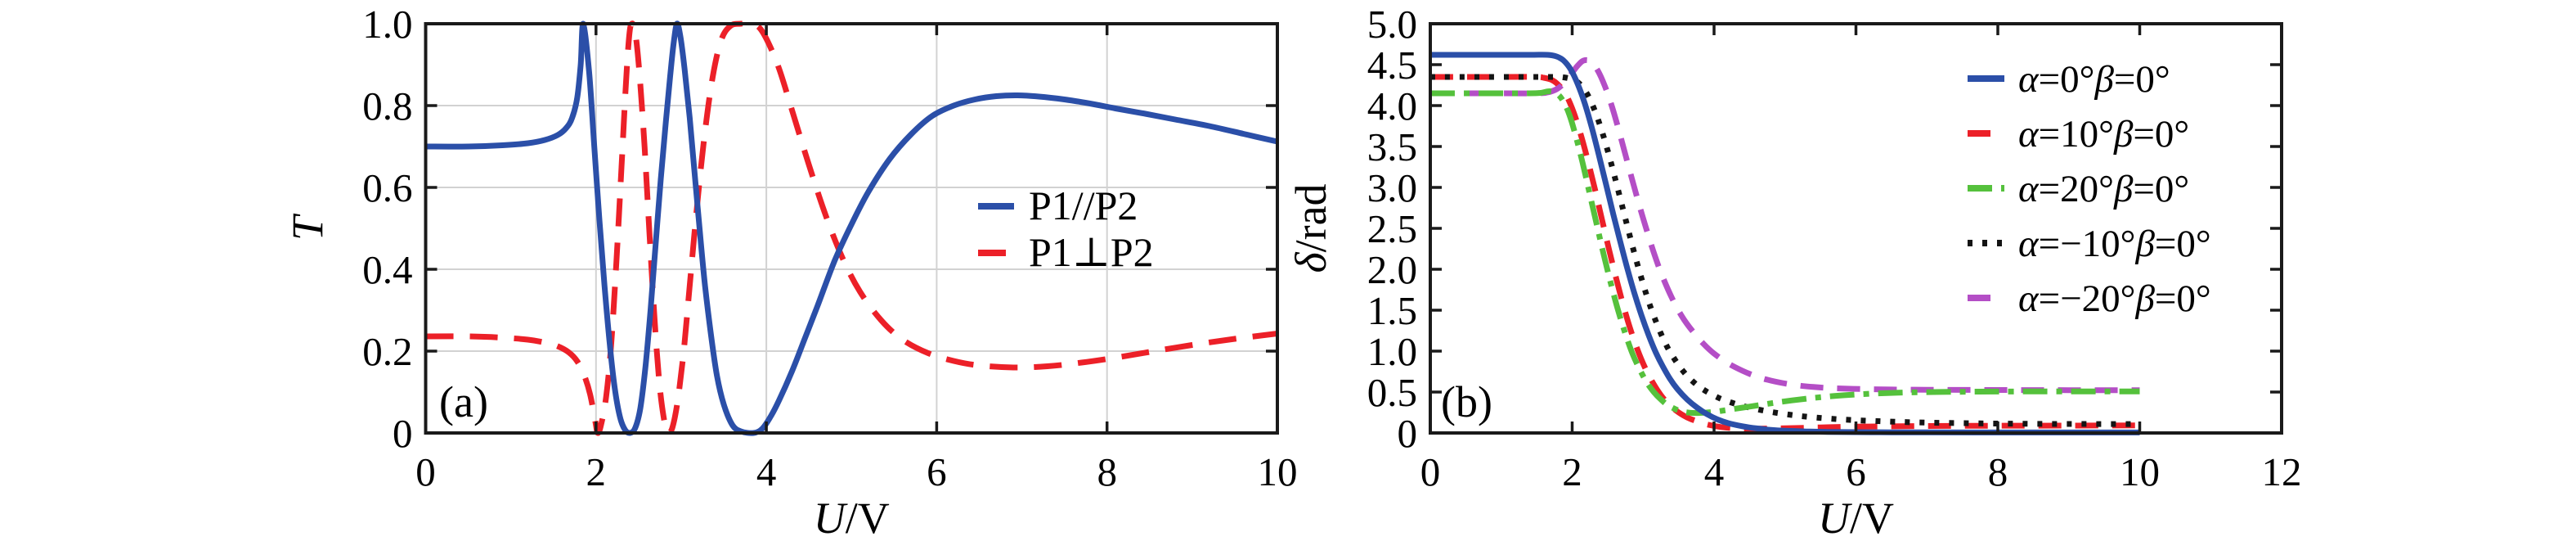 The width and height of the screenshot is (2576, 541). What do you see at coordinates (1392, 105) in the screenshot?
I see `y-tick-label: 4.0` at bounding box center [1392, 105].